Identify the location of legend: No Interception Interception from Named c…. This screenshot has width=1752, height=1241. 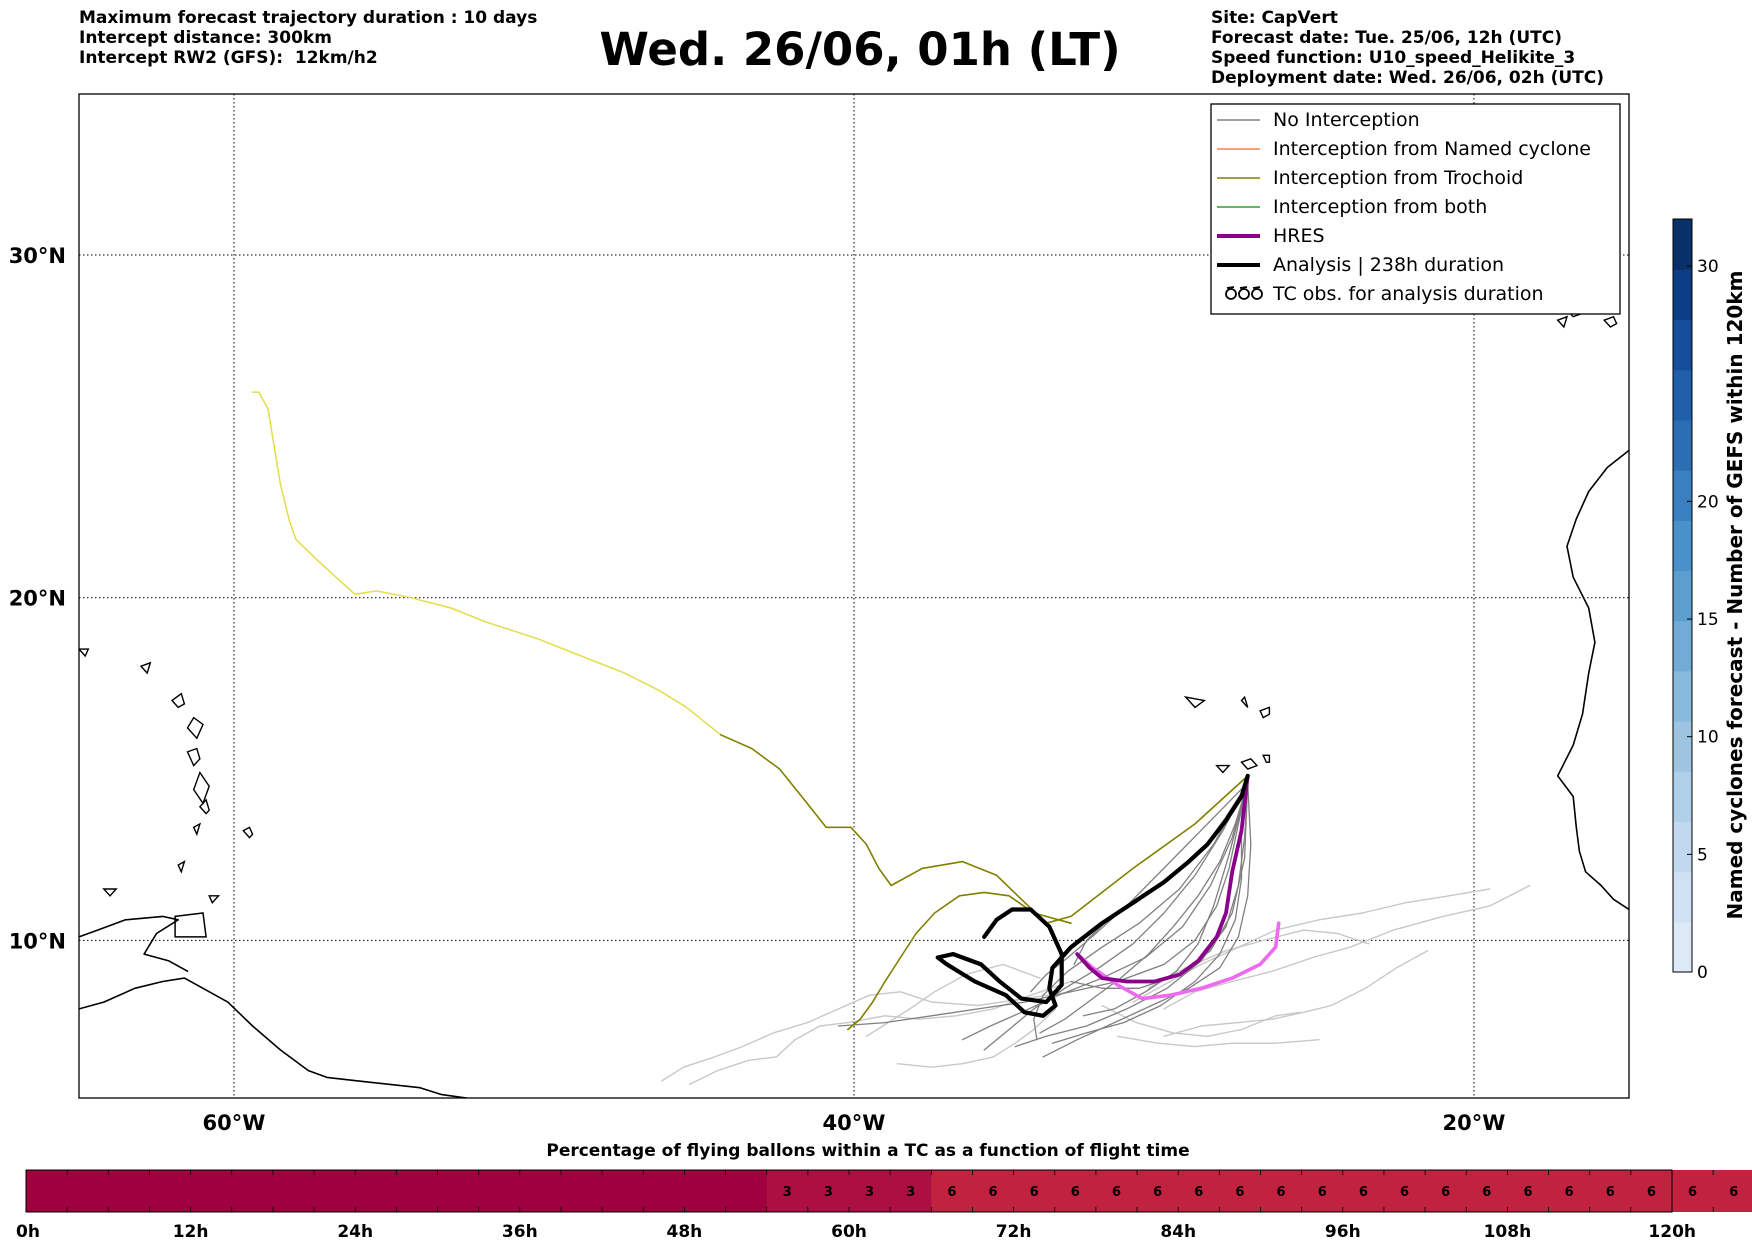
(1415, 209).